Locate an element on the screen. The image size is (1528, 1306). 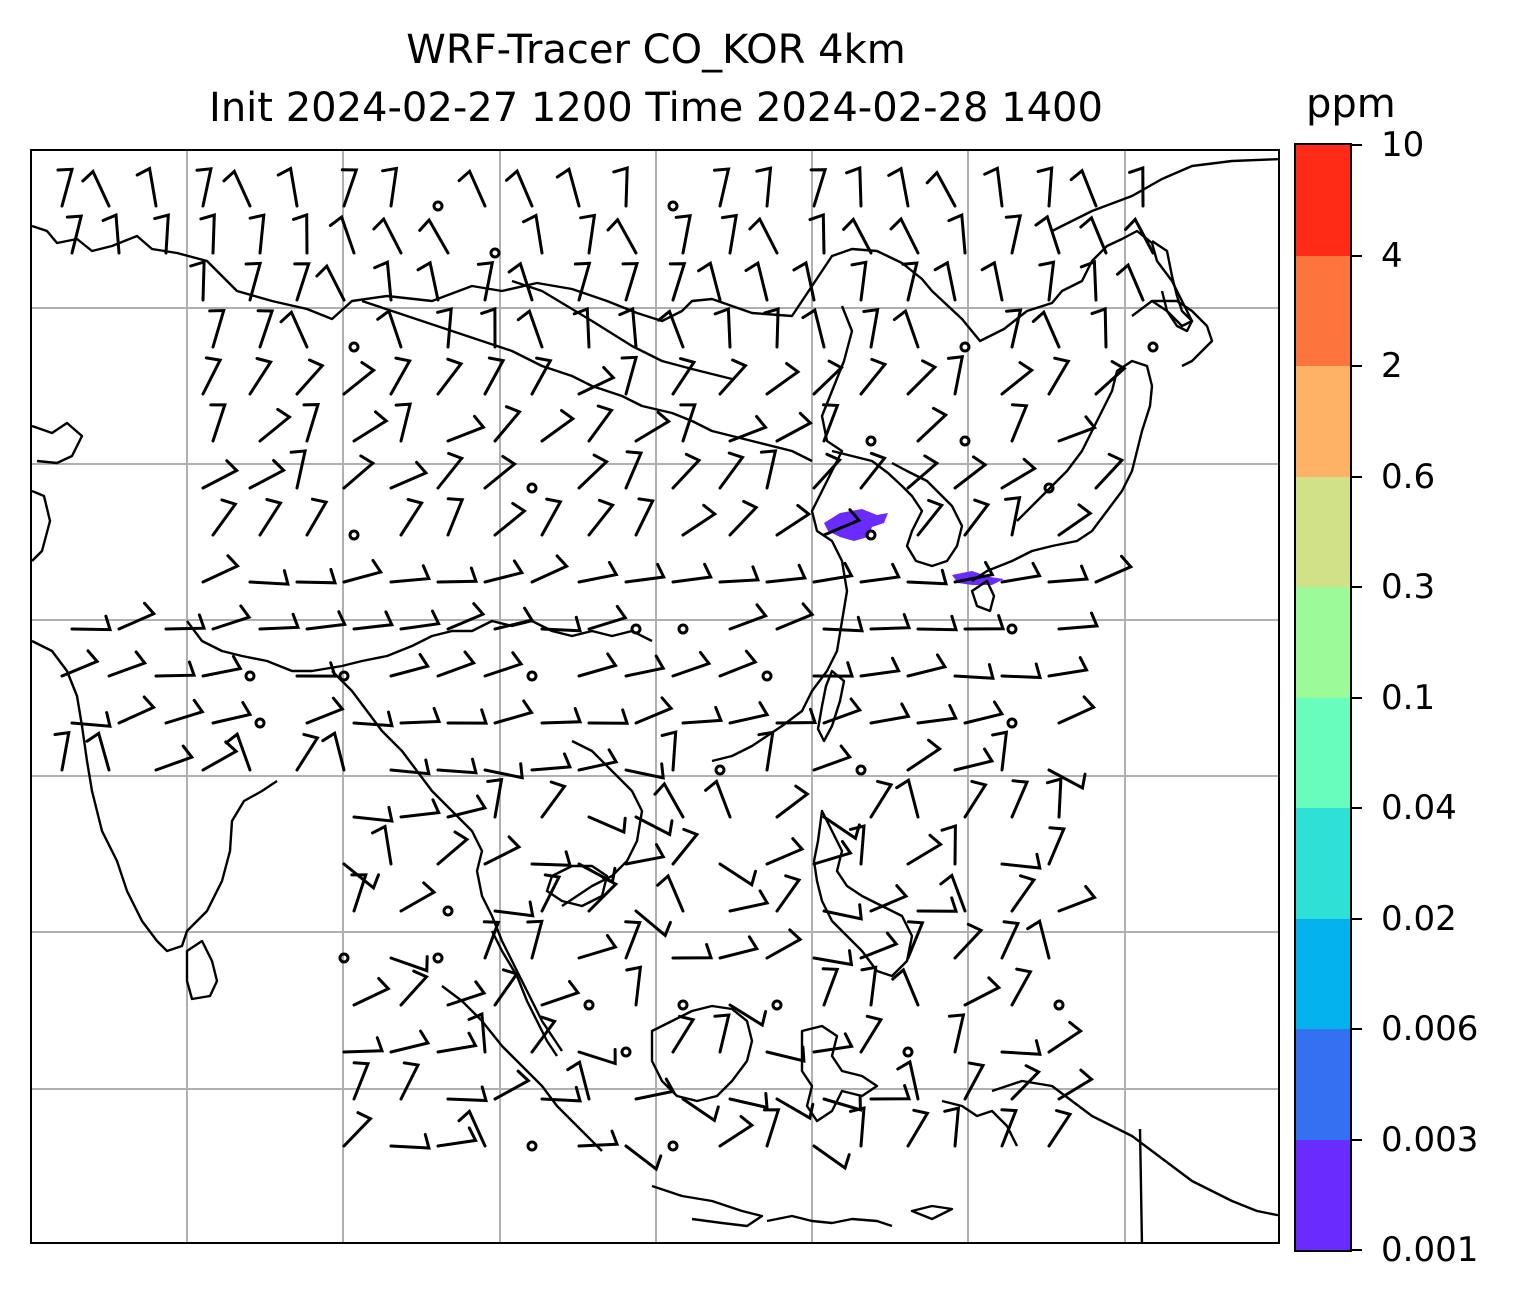
coastline-sri-lanka is located at coordinates (202, 970).